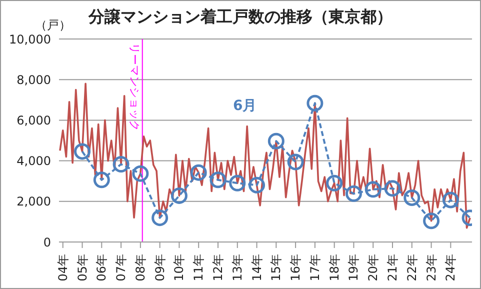 This screenshot has width=481, height=289. Describe the element at coordinates (63, 268) in the screenshot. I see `x-tick-label: 04年` at that location.